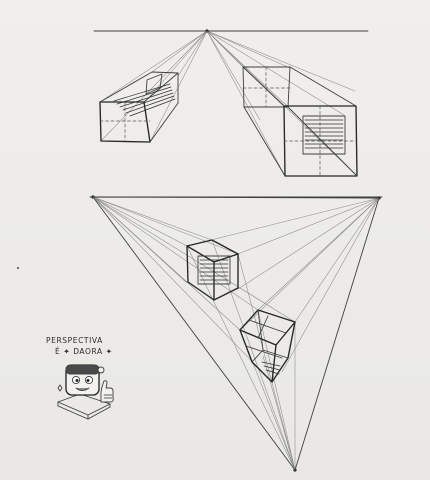  I want to click on upper-cube-hatch, so click(214, 270).